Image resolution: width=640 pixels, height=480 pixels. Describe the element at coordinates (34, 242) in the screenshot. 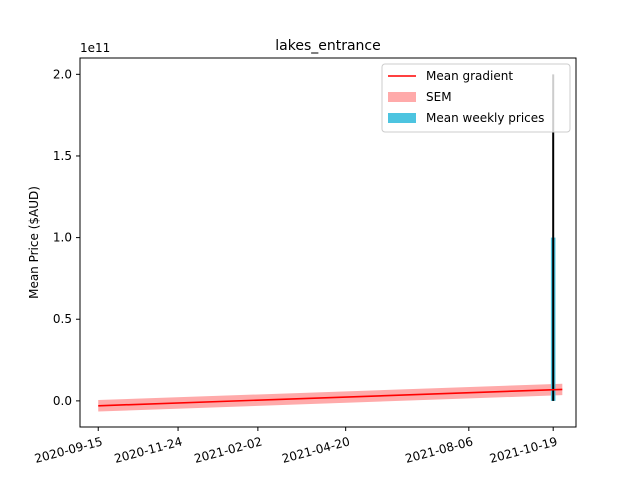

I see `y-axis-label: Mean Price ($AUD)` at that location.